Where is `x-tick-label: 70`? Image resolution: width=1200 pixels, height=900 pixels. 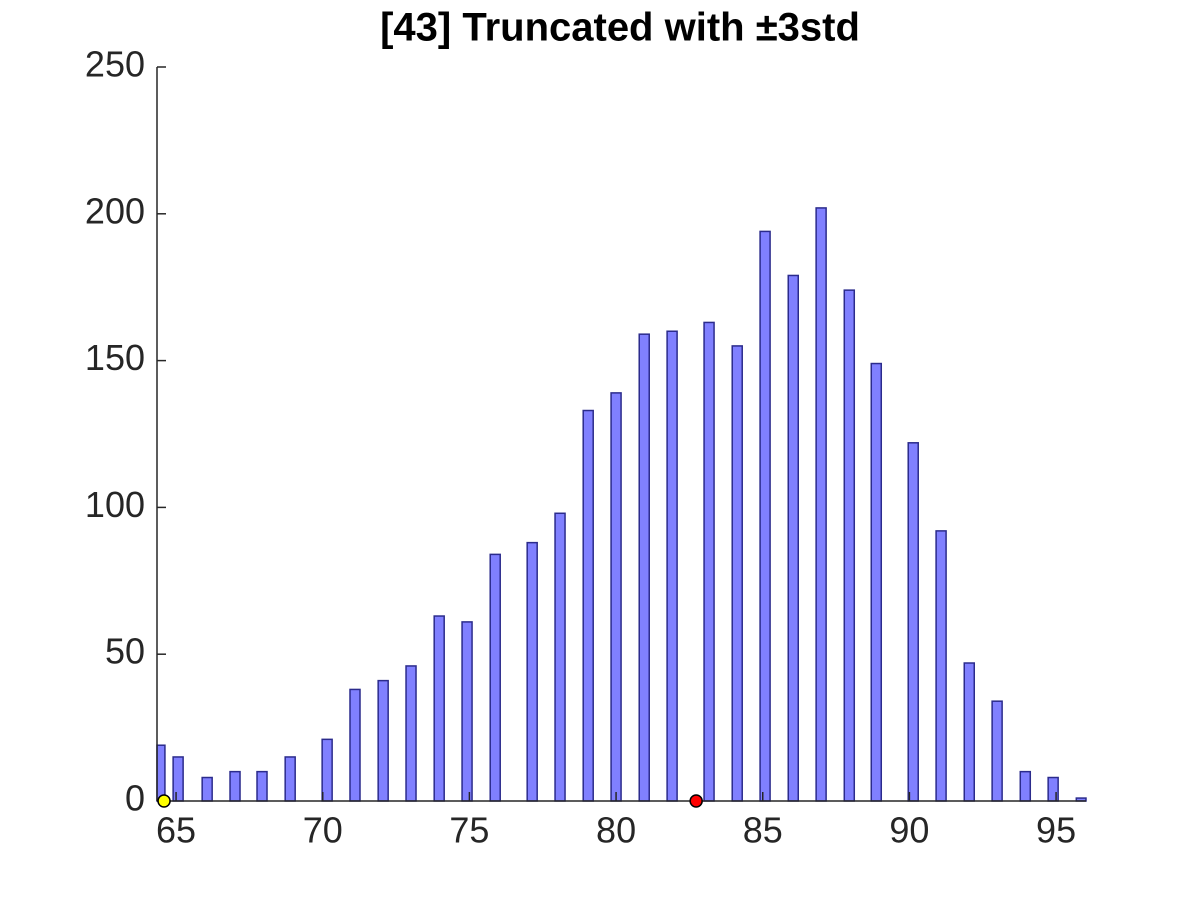
x-tick-label: 70 is located at coordinates (323, 830).